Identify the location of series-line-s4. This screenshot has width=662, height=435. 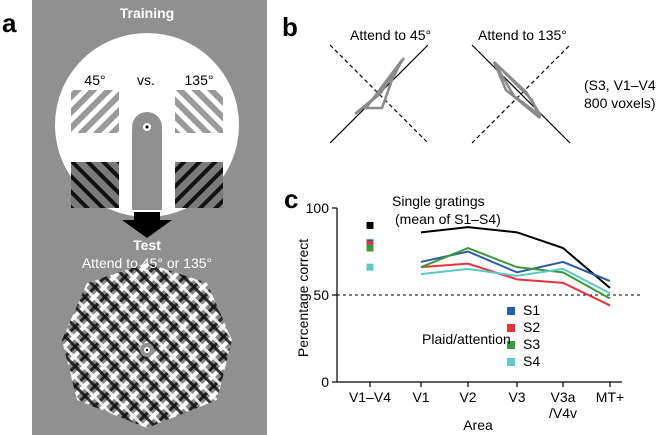
(515, 281).